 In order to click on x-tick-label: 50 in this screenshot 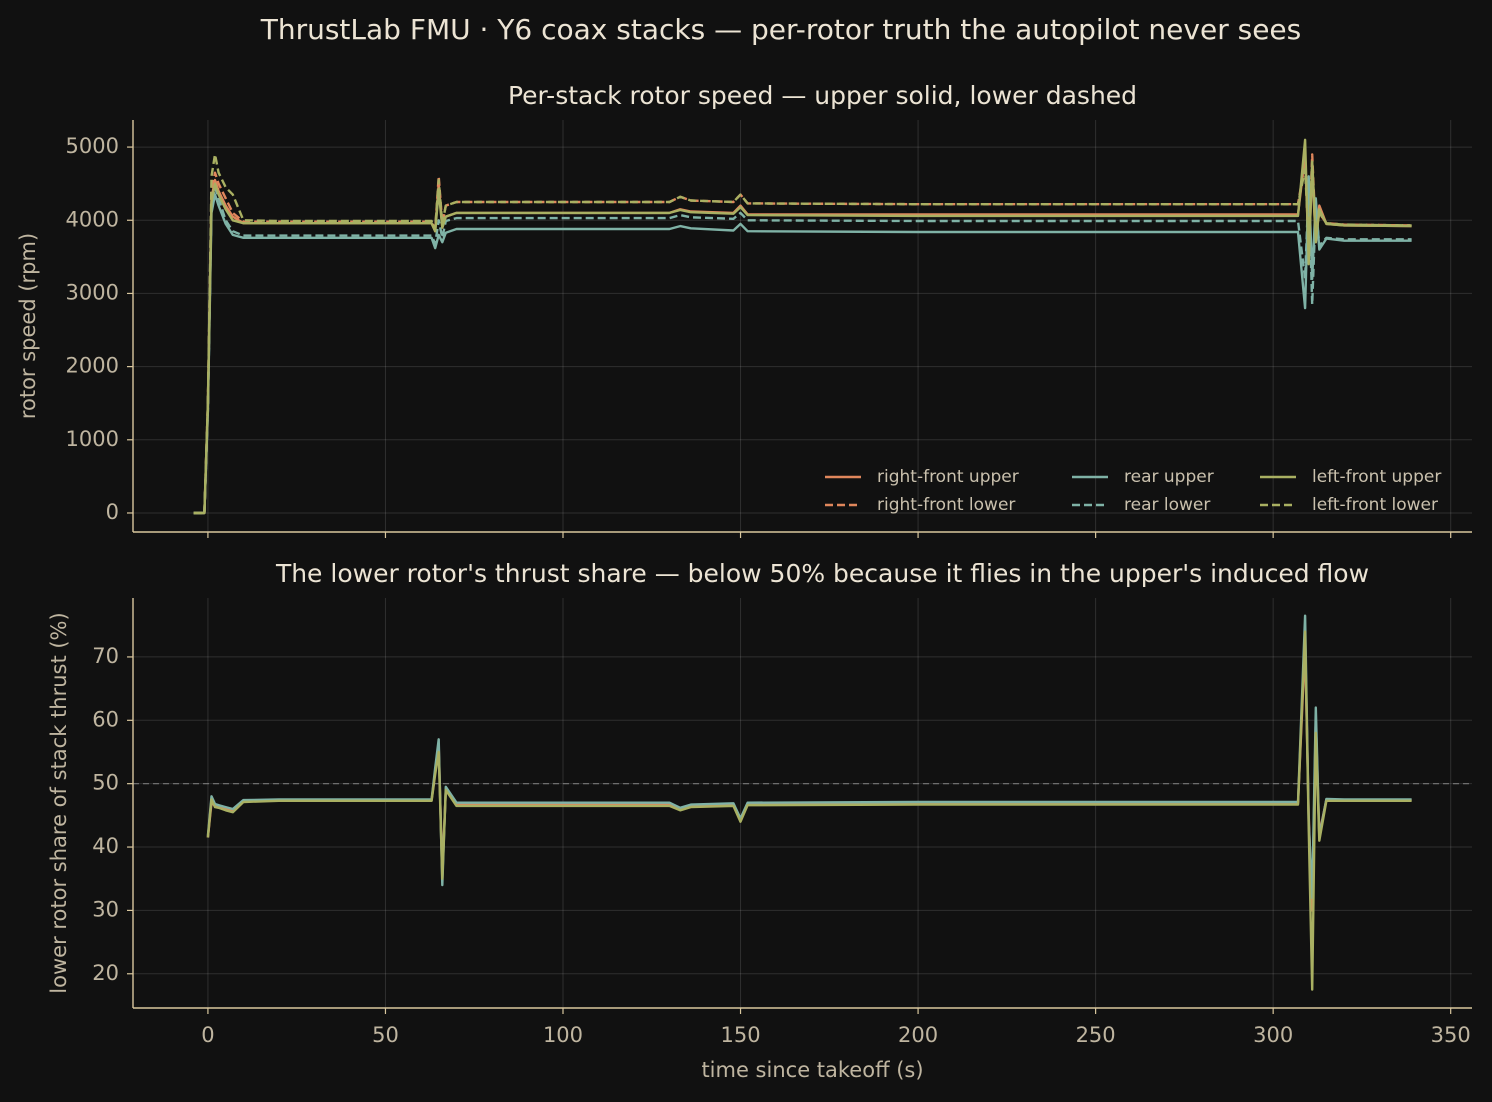, I will do `click(385, 1035)`.